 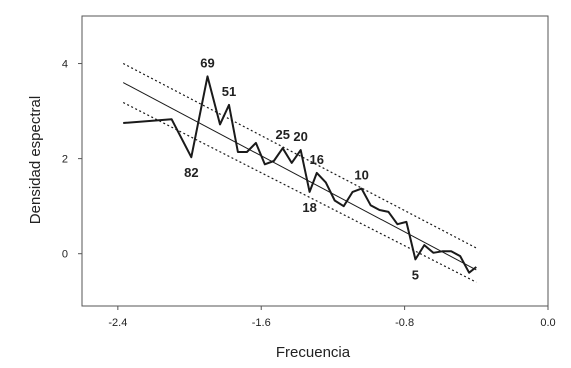 I want to click on y-tick-label: 4, so click(x=65, y=65).